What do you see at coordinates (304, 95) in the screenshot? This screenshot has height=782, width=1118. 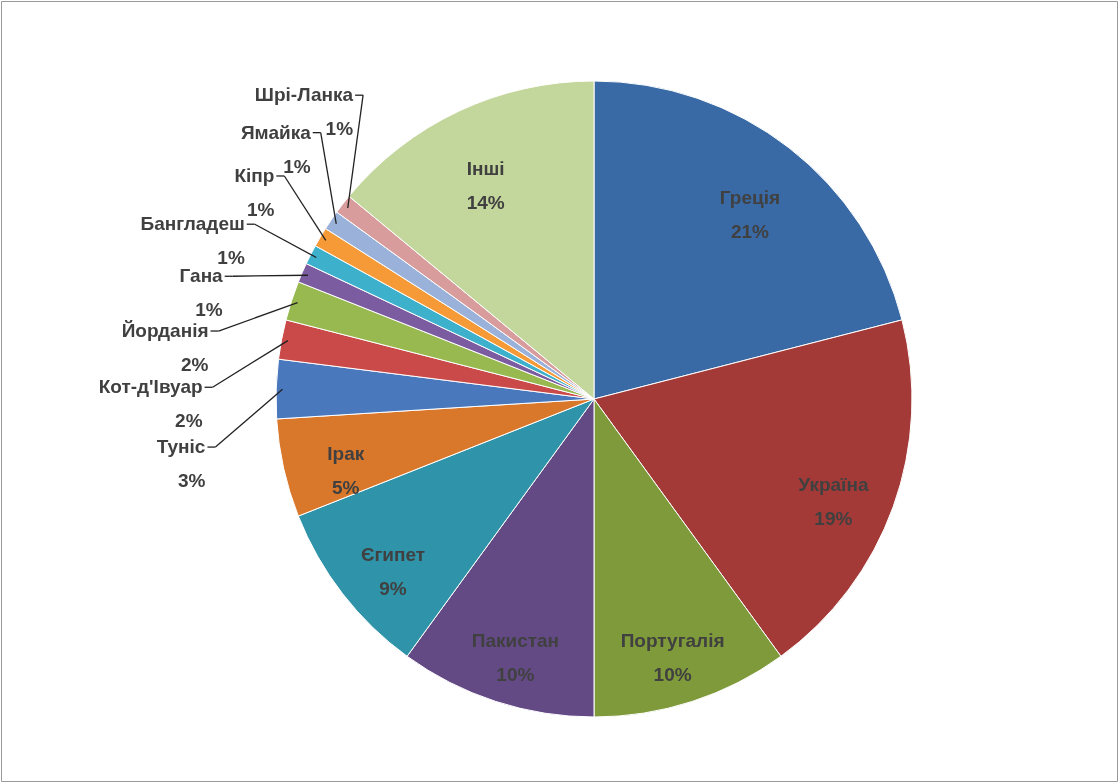 I see `slice-label: Шрі-Ланка` at bounding box center [304, 95].